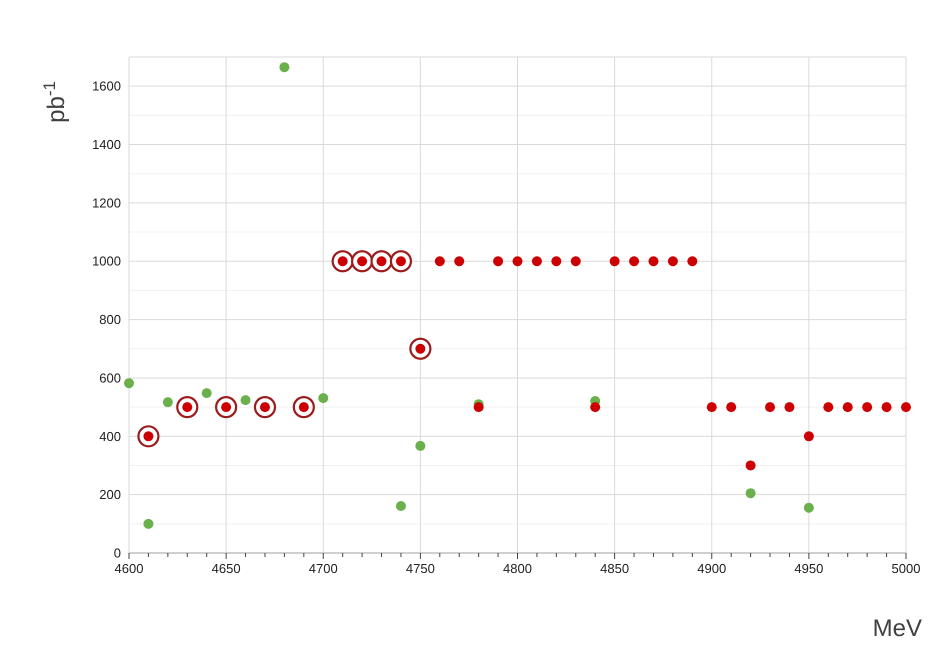  What do you see at coordinates (110, 320) in the screenshot?
I see `y-tick-label: 800` at bounding box center [110, 320].